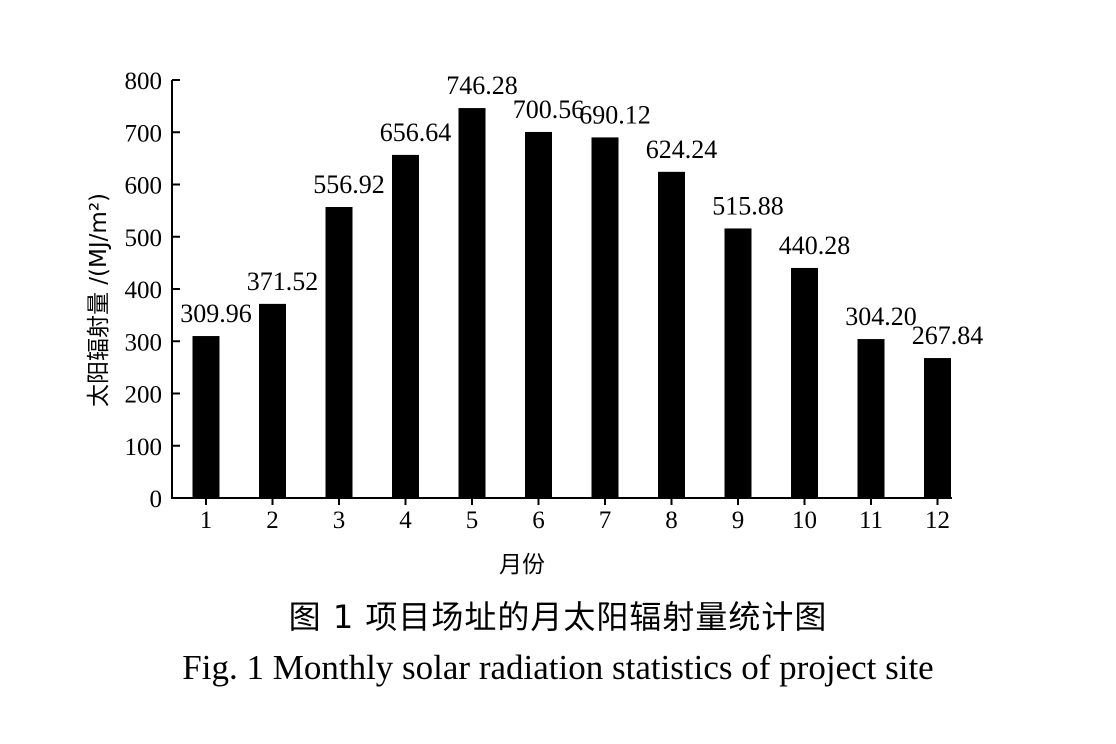  I want to click on figure-caption-chinese: 图 1 项目场址的月太阳辐射量统计图, so click(558, 617).